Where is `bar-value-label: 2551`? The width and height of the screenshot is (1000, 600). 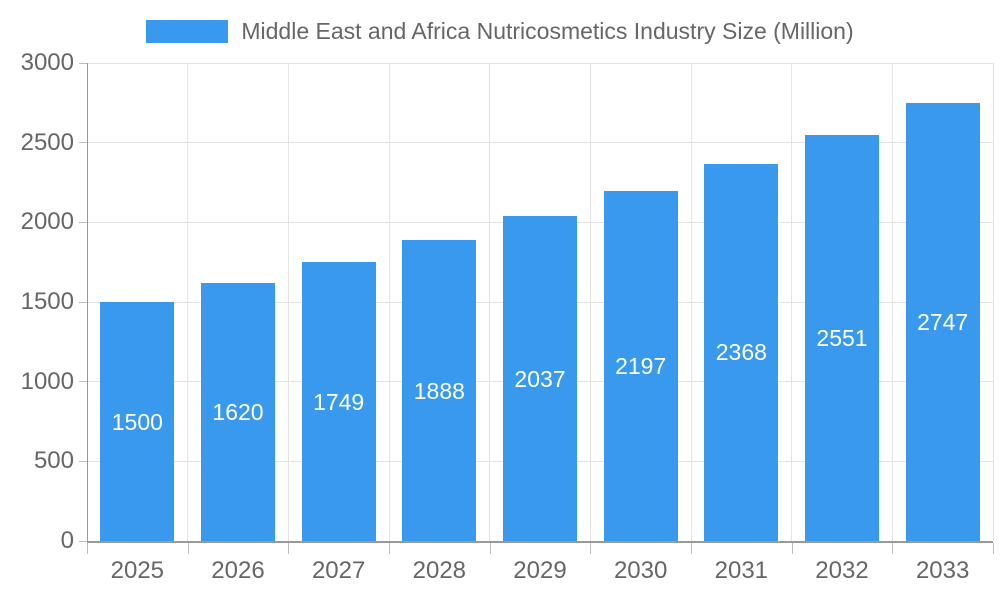 bar-value-label: 2551 is located at coordinates (842, 337).